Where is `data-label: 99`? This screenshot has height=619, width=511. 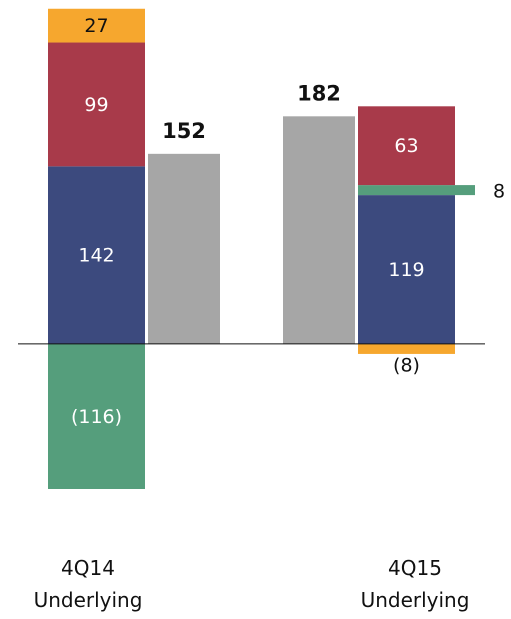 data-label: 99 is located at coordinates (96, 105).